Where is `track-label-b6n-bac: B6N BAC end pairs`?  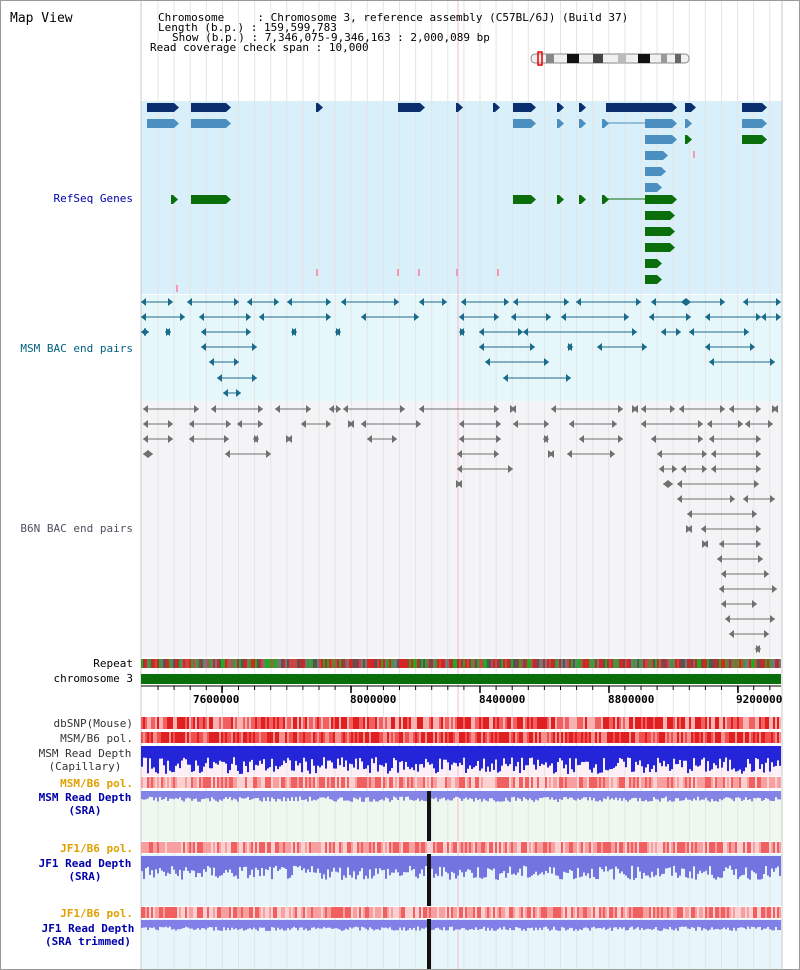 track-label-b6n-bac: B6N BAC end pairs is located at coordinates (76, 528).